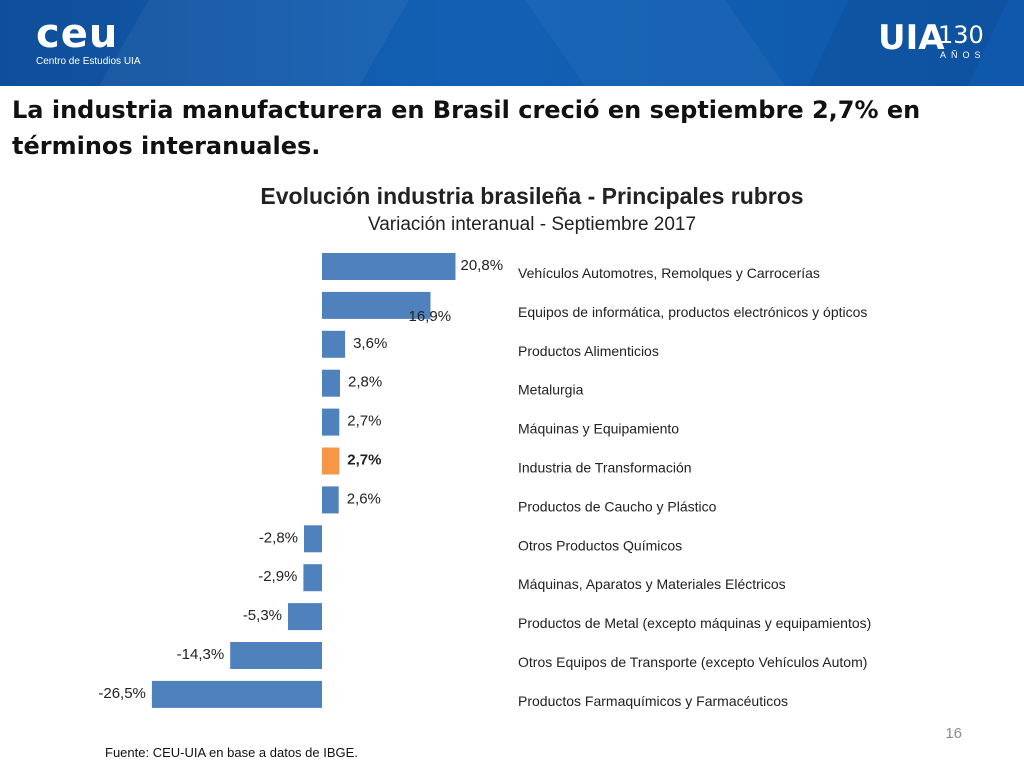  Describe the element at coordinates (88, 61) in the screenshot. I see `ceu-logo-subtitle: Centro de Estudios UIA` at that location.